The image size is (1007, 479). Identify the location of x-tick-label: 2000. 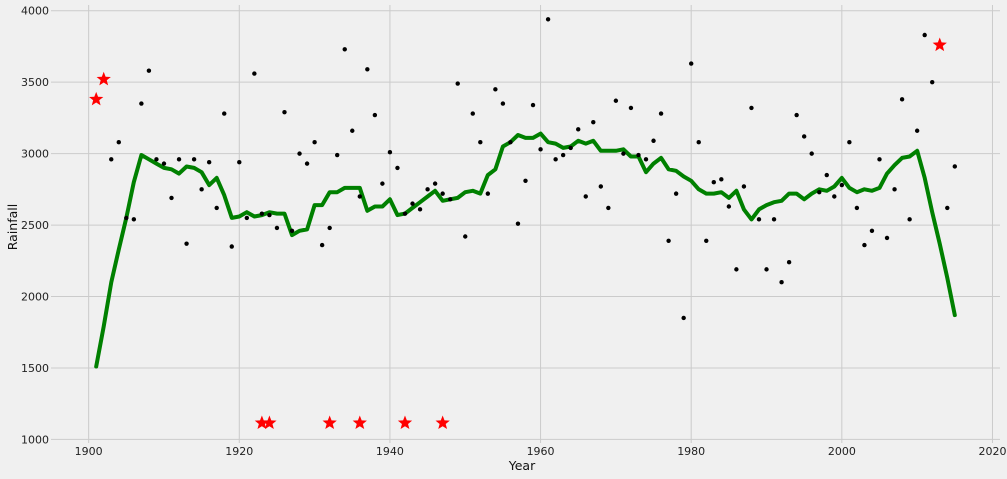
(842, 451).